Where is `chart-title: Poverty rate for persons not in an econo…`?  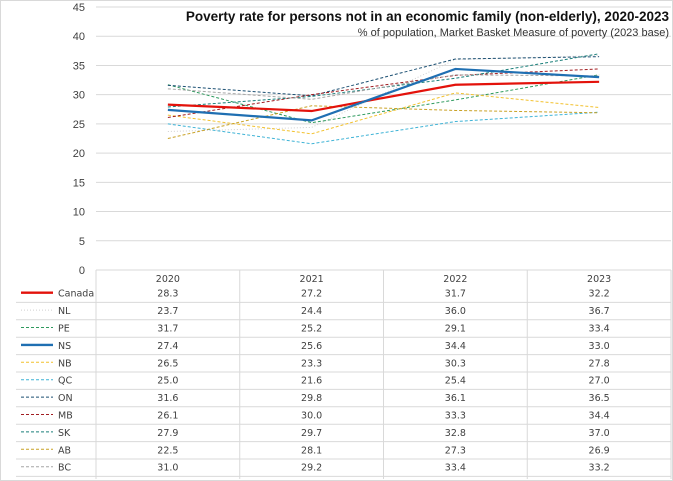 chart-title: Poverty rate for persons not in an econo… is located at coordinates (428, 16).